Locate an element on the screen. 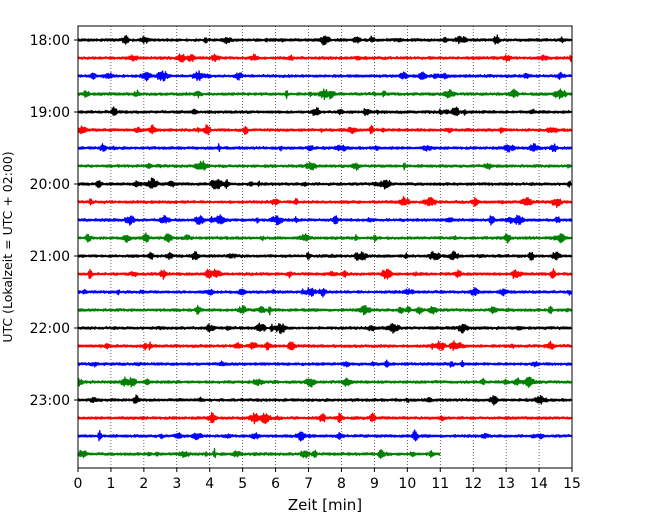 The height and width of the screenshot is (520, 650). x-tick-label: 3 is located at coordinates (176, 484).